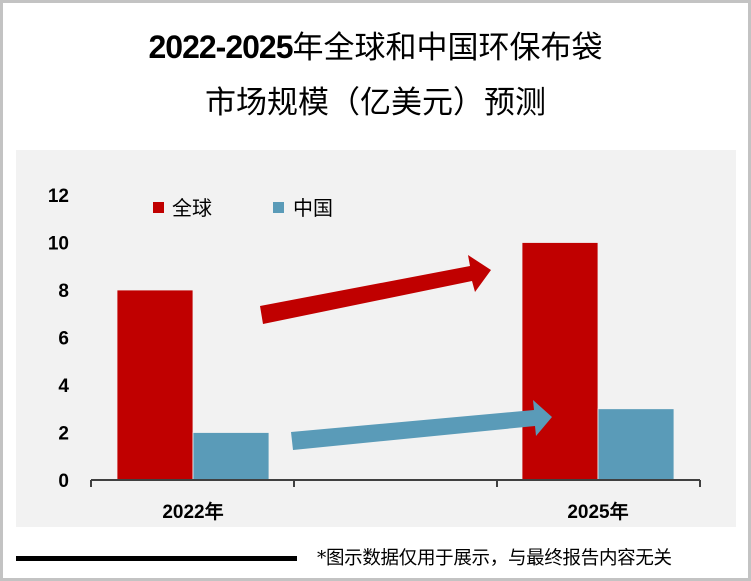 Image resolution: width=751 pixels, height=581 pixels. Describe the element at coordinates (156, 558) in the screenshot. I see `footer-rule` at that location.